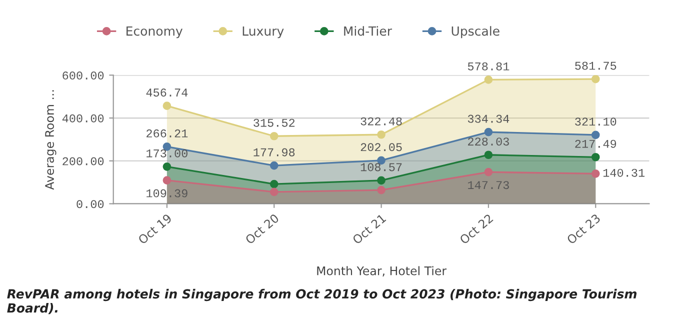 The height and width of the screenshot is (334, 687). I want to click on data-label: 177.98, so click(274, 152).